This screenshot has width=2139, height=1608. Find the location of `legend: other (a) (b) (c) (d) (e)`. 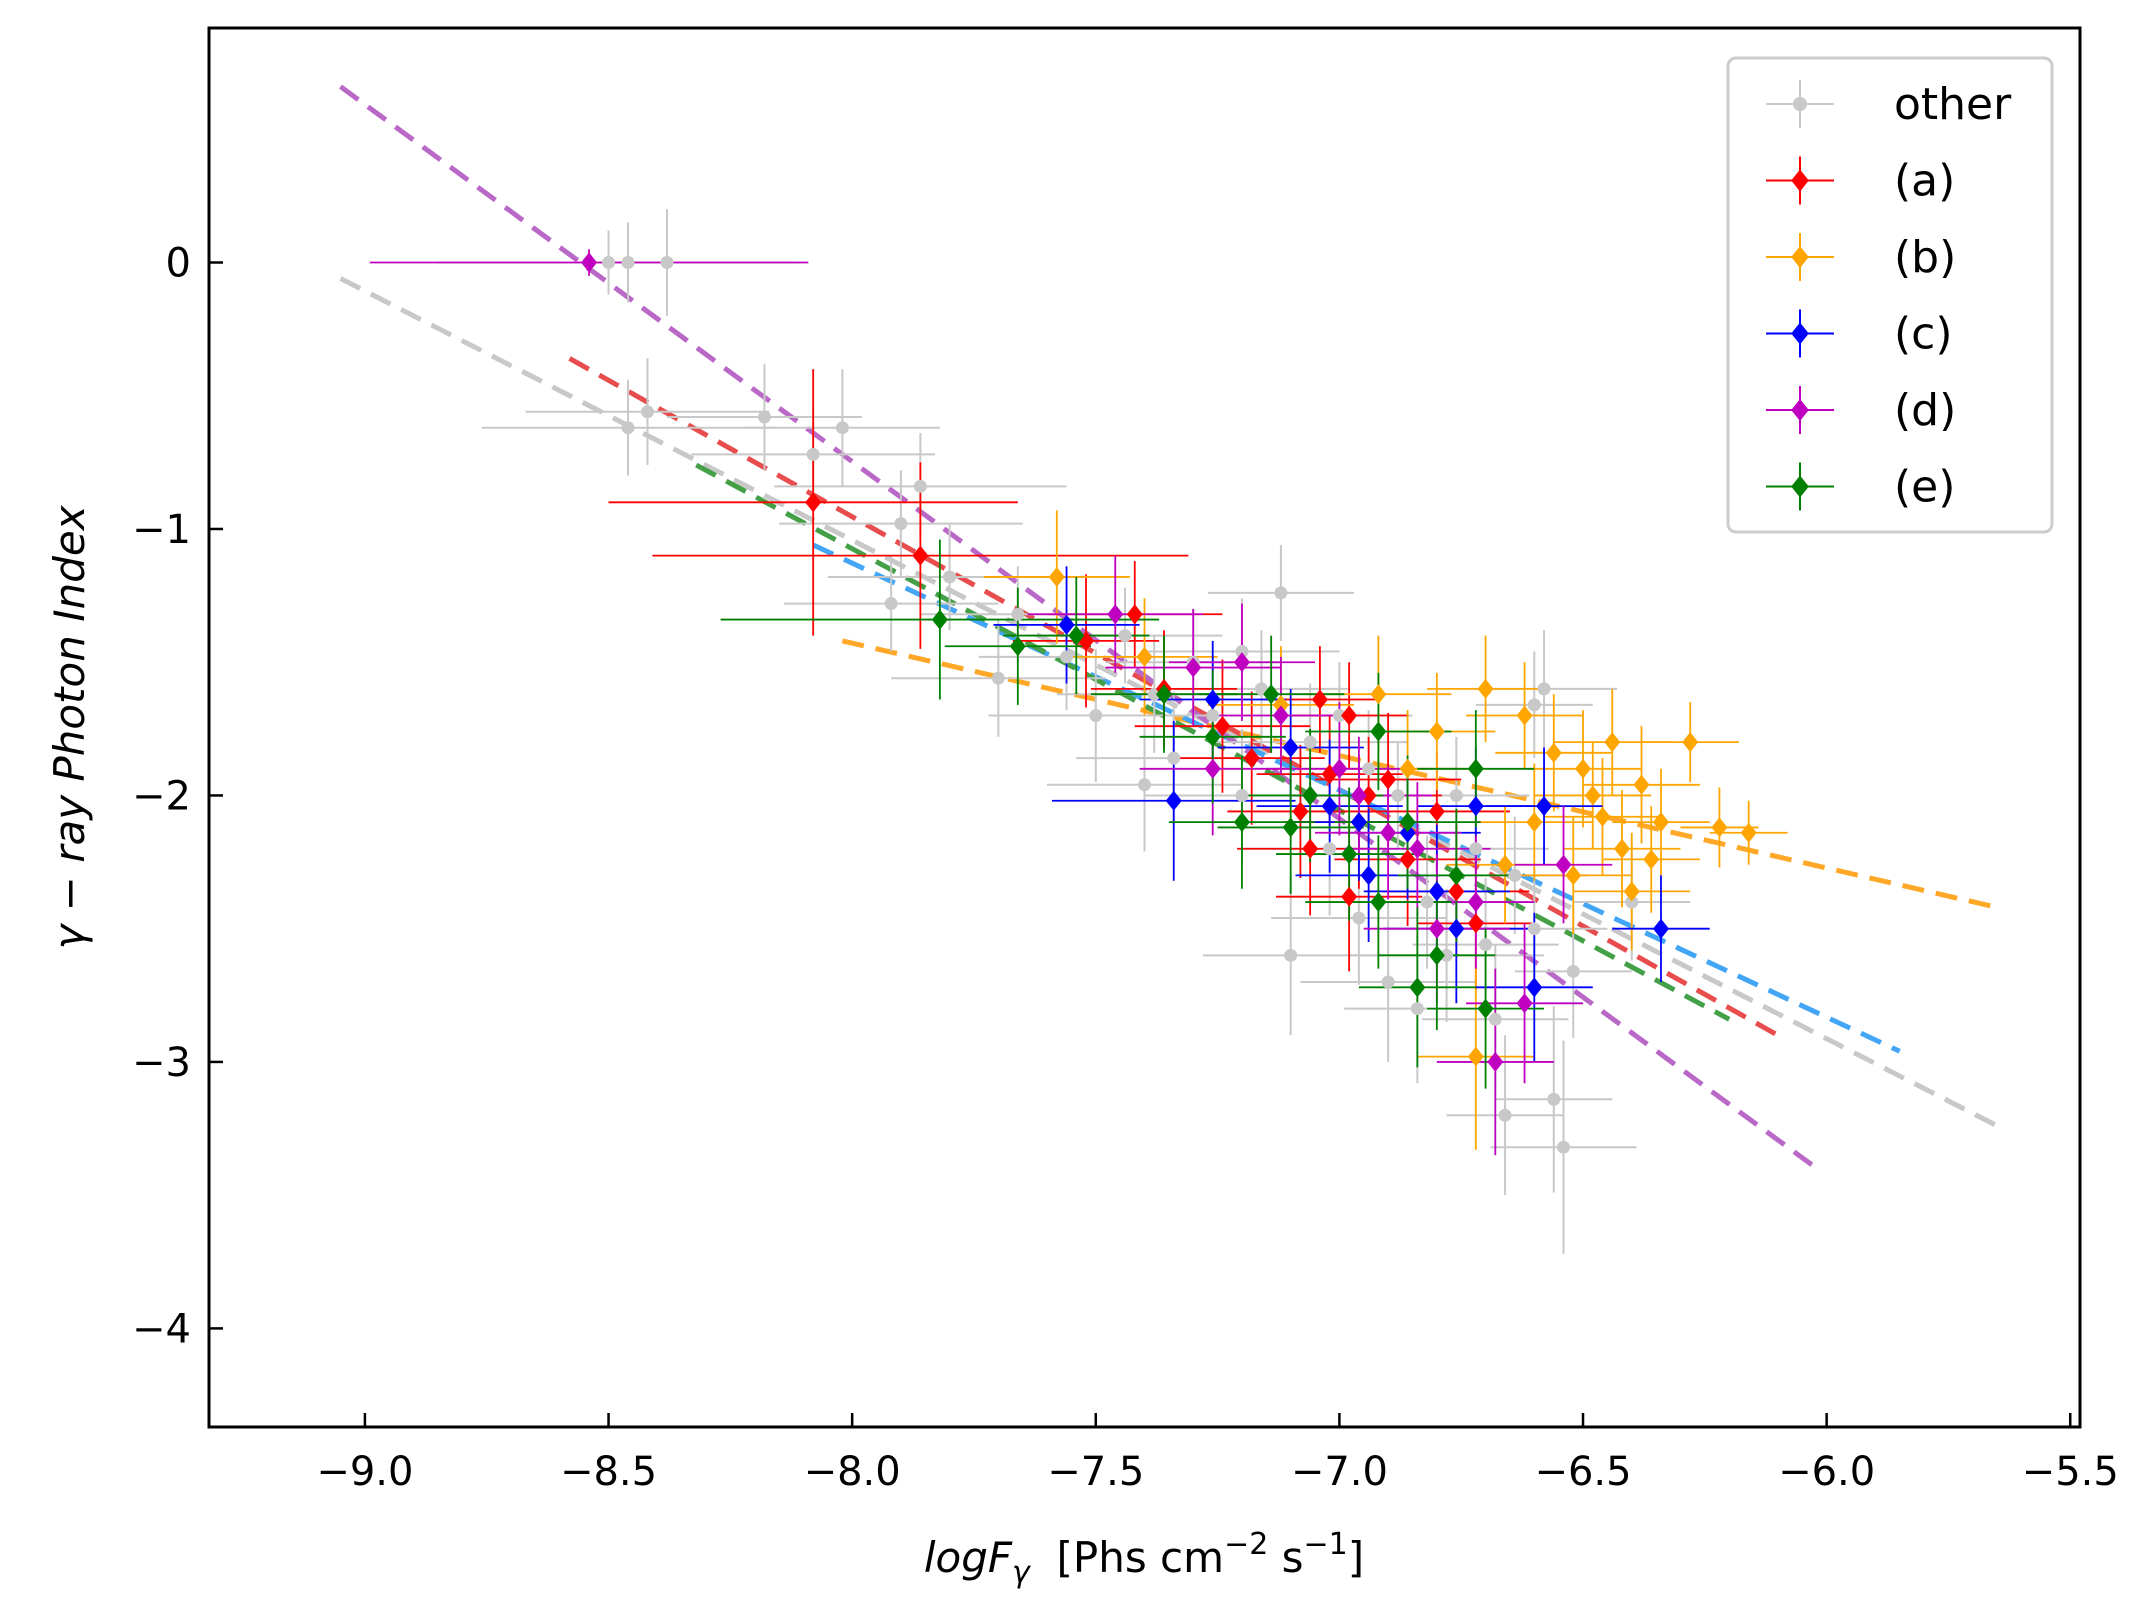

legend: other (a) (b) (c) (d) (e) is located at coordinates (1890, 295).